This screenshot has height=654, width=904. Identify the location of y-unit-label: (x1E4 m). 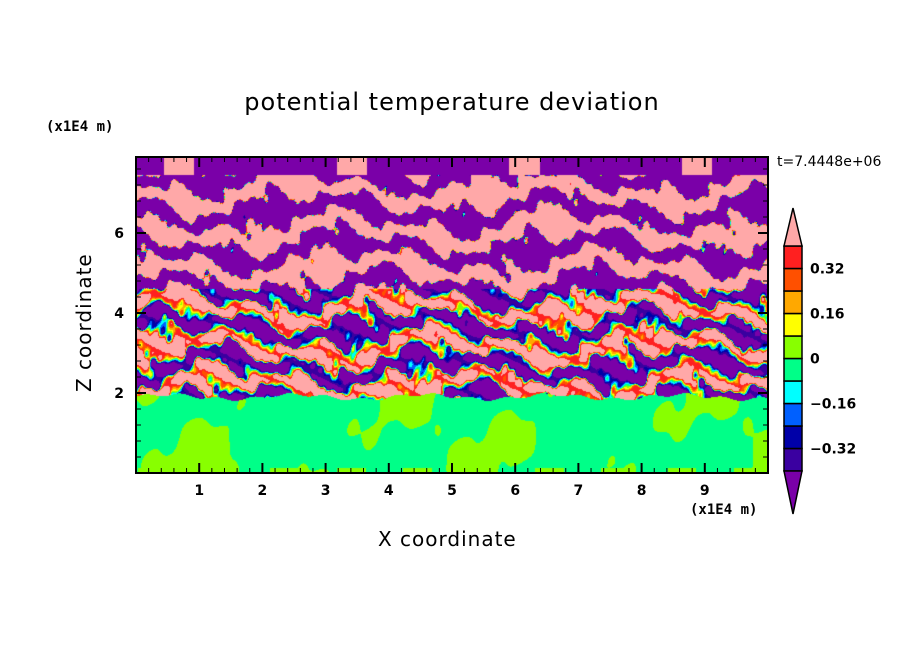
(80, 127).